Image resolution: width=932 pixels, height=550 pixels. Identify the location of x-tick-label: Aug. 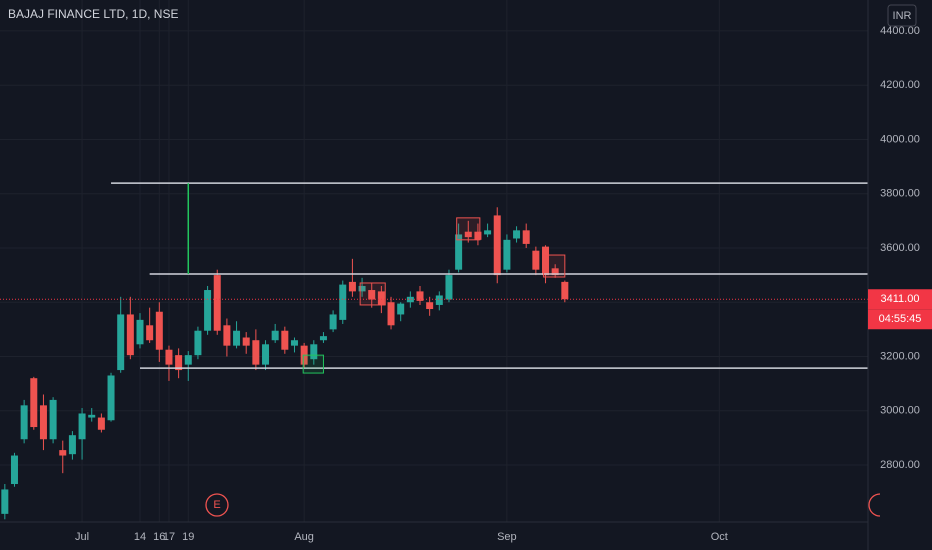
(304, 537).